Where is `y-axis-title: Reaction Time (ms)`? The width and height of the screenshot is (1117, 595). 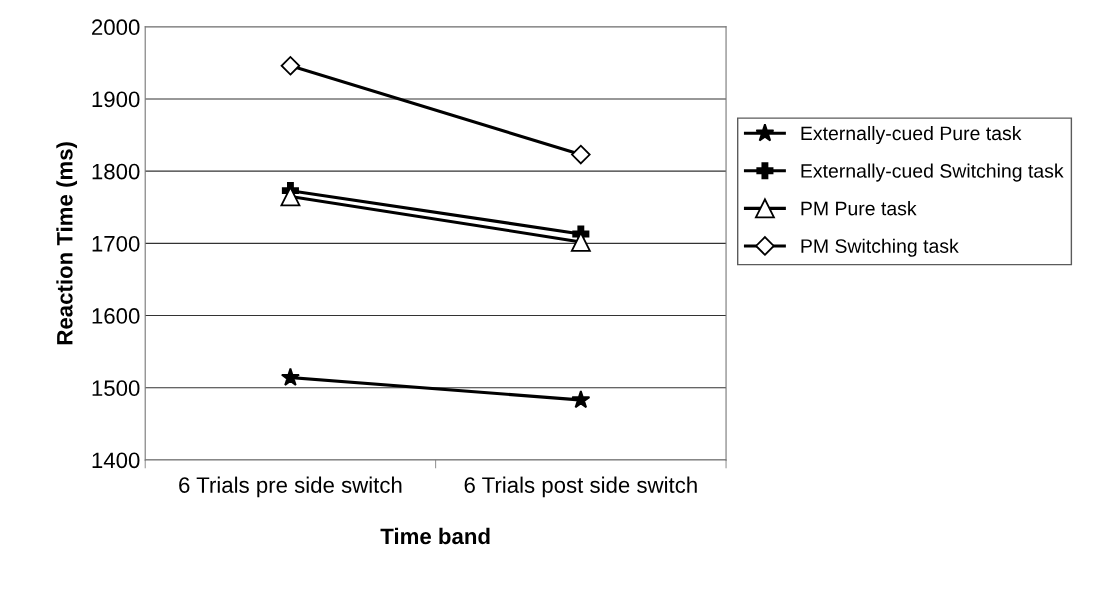 y-axis-title: Reaction Time (ms) is located at coordinates (67, 243).